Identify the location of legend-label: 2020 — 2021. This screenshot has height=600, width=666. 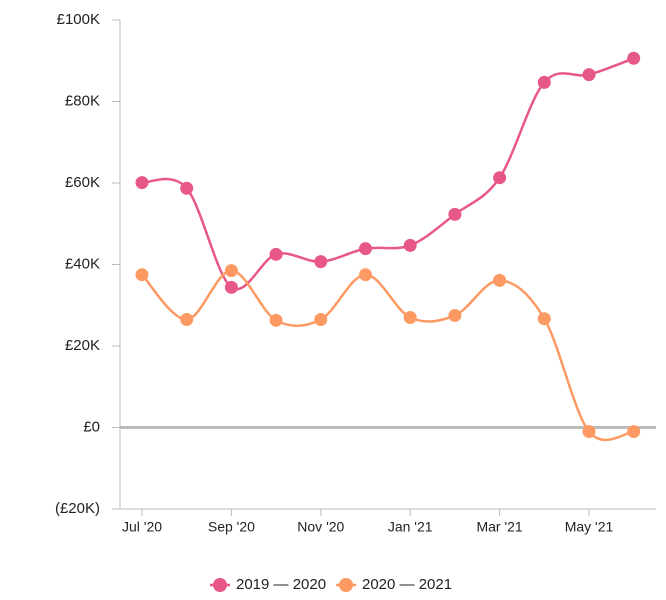
(407, 584).